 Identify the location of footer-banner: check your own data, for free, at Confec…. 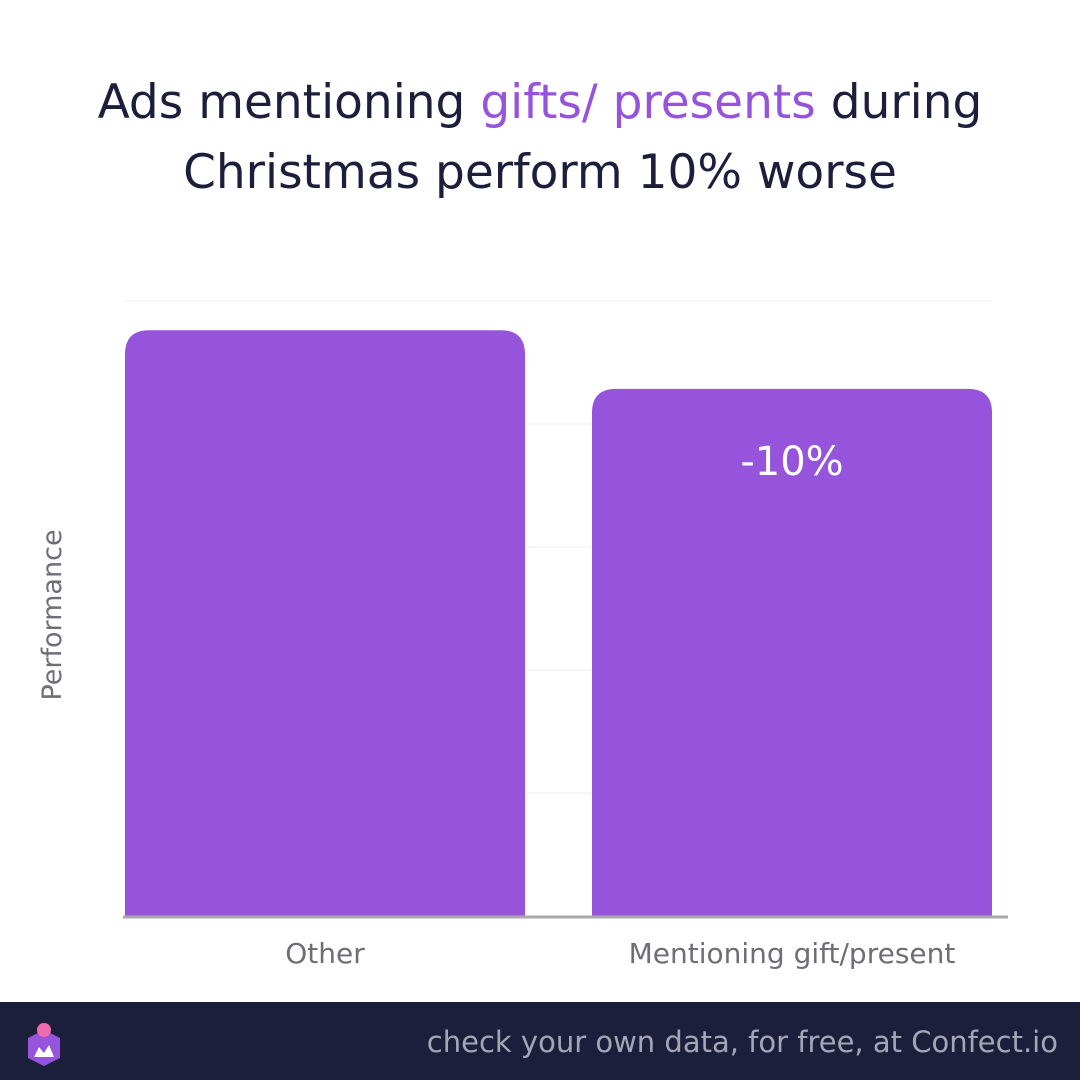
(540, 1041).